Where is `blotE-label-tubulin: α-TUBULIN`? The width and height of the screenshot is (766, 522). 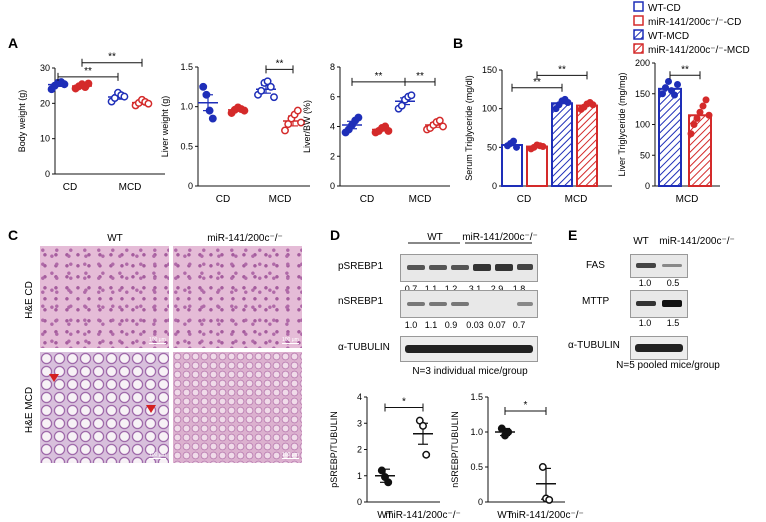
blotE-label-tubulin: α-TUBULIN is located at coordinates (594, 345).